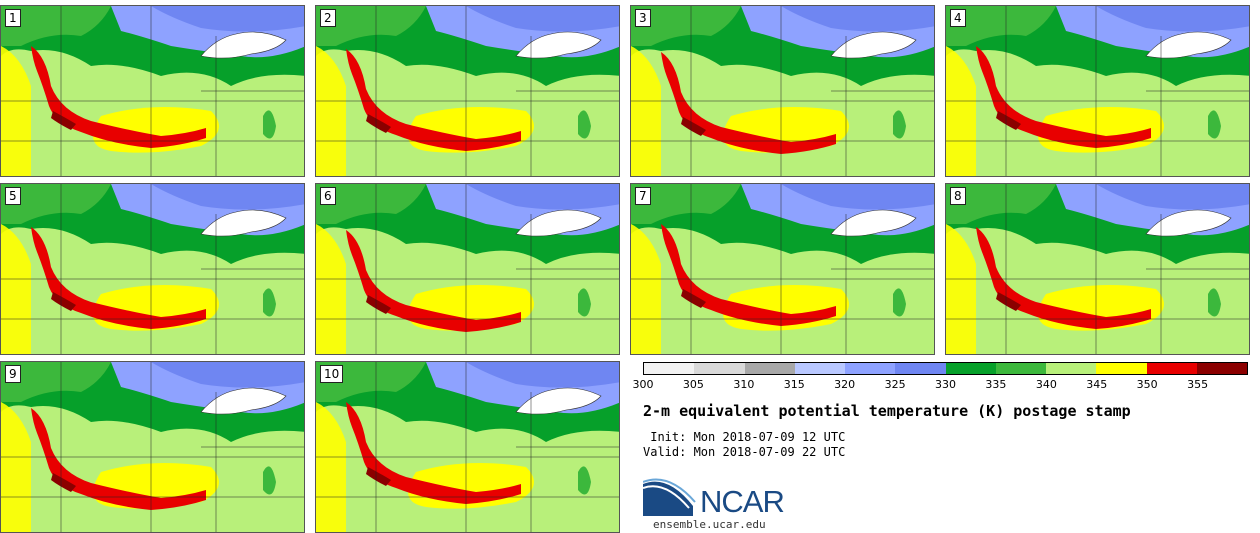  Describe the element at coordinates (709, 524) in the screenshot. I see `site-url: ensemble.ucar.edu` at that location.